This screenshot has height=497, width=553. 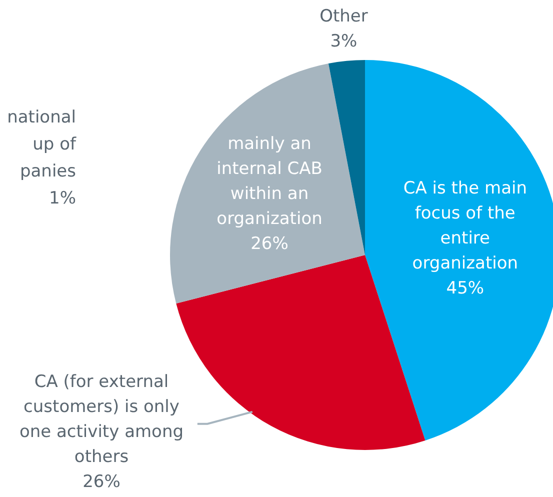 What do you see at coordinates (344, 16) in the screenshot?
I see `slice-label: Other` at bounding box center [344, 16].